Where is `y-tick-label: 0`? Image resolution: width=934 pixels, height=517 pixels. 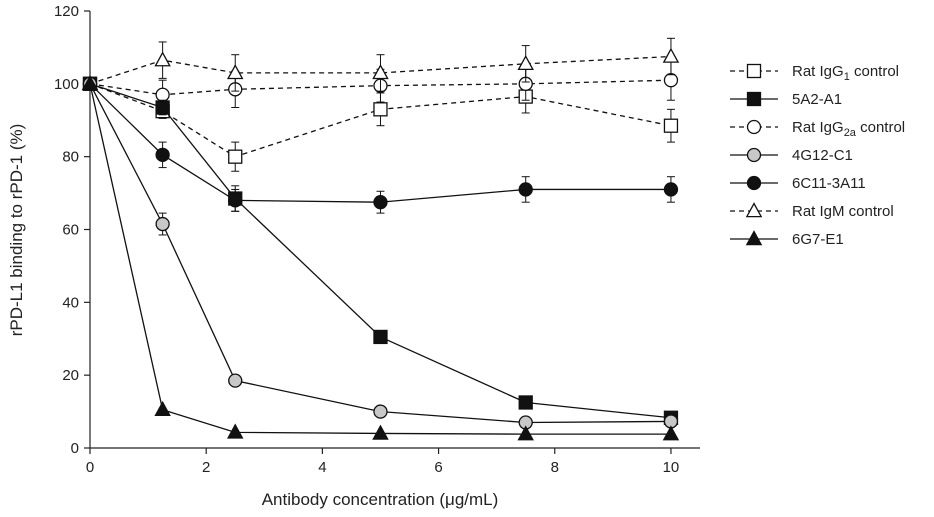 y-tick-label: 0 is located at coordinates (75, 448).